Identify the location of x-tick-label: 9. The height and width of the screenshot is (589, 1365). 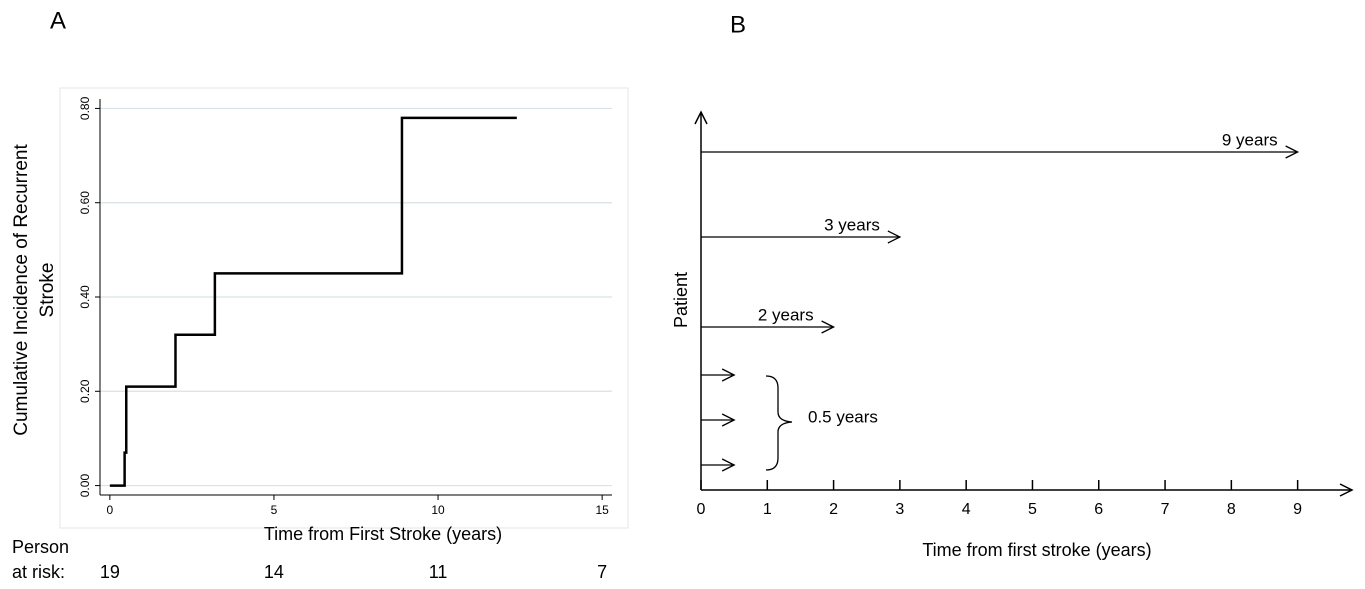
(1297, 509).